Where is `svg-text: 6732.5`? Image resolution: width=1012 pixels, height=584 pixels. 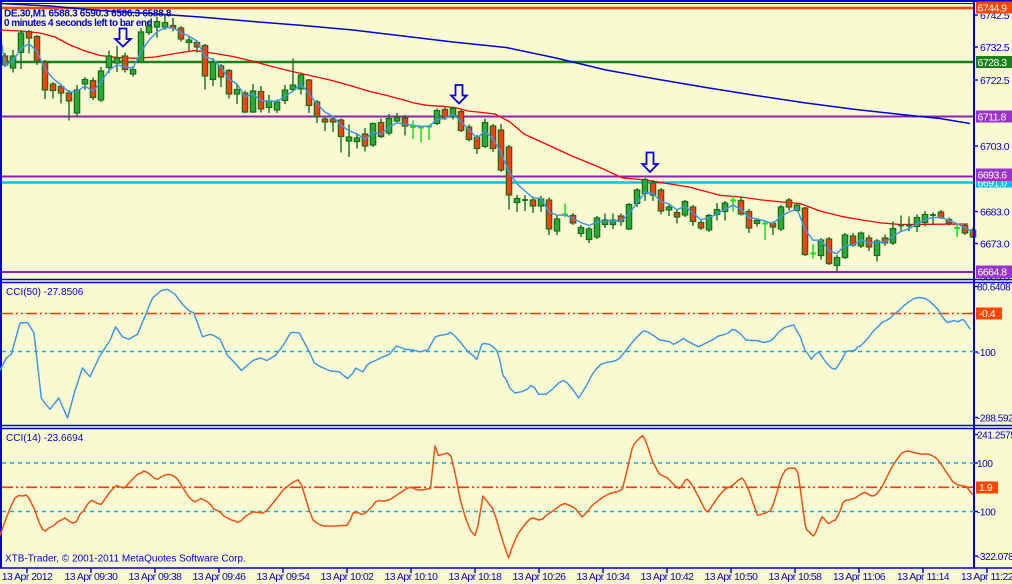 svg-text: 6732.5 is located at coordinates (995, 48).